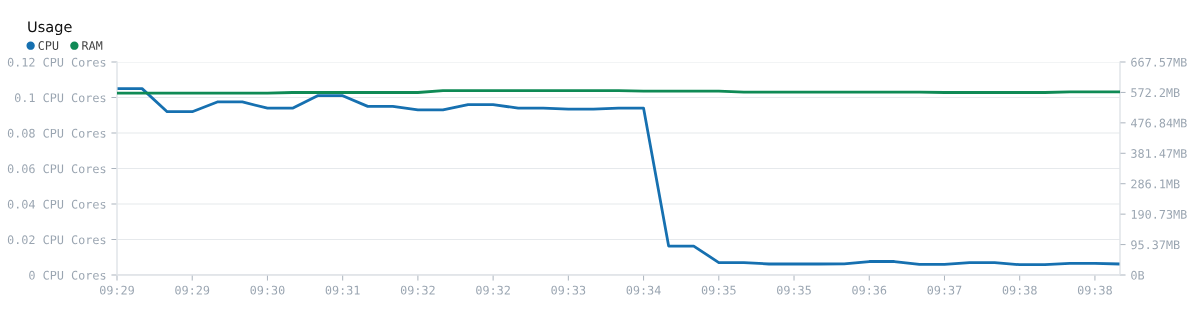 The height and width of the screenshot is (325, 1200). Describe the element at coordinates (50, 28) in the screenshot. I see `chart-title: Usage` at that location.